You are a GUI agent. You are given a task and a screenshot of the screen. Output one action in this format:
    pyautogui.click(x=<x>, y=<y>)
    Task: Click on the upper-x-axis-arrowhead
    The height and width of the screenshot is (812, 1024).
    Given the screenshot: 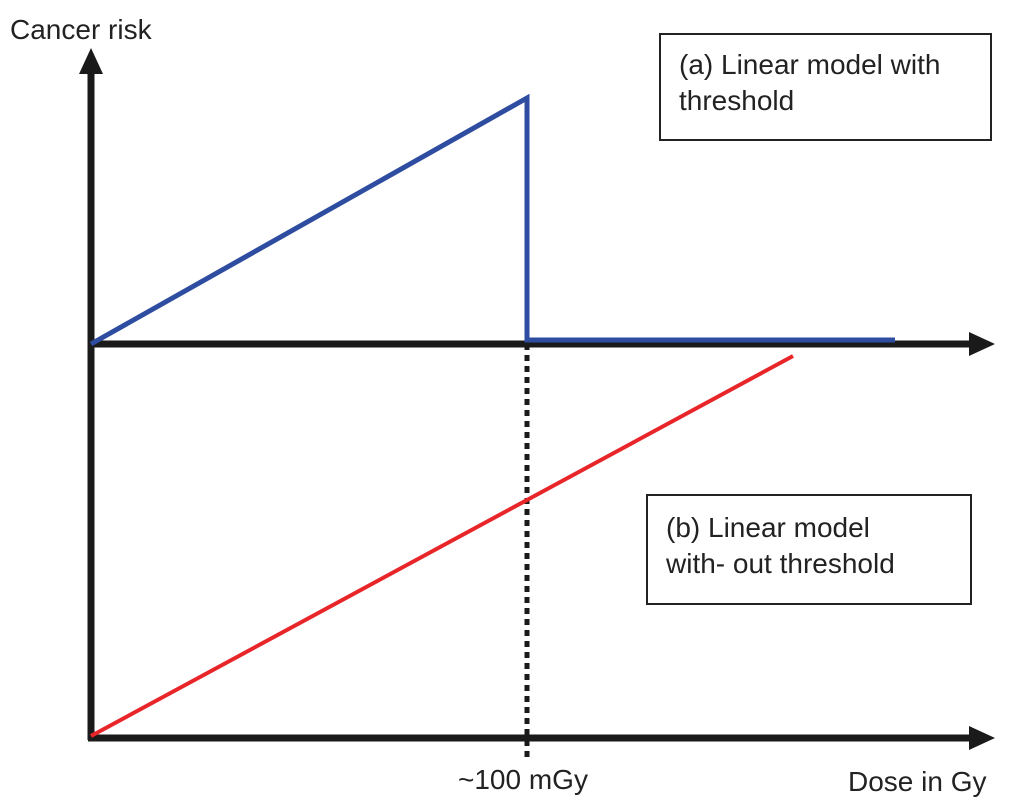 What is the action you would take?
    pyautogui.click(x=982, y=344)
    